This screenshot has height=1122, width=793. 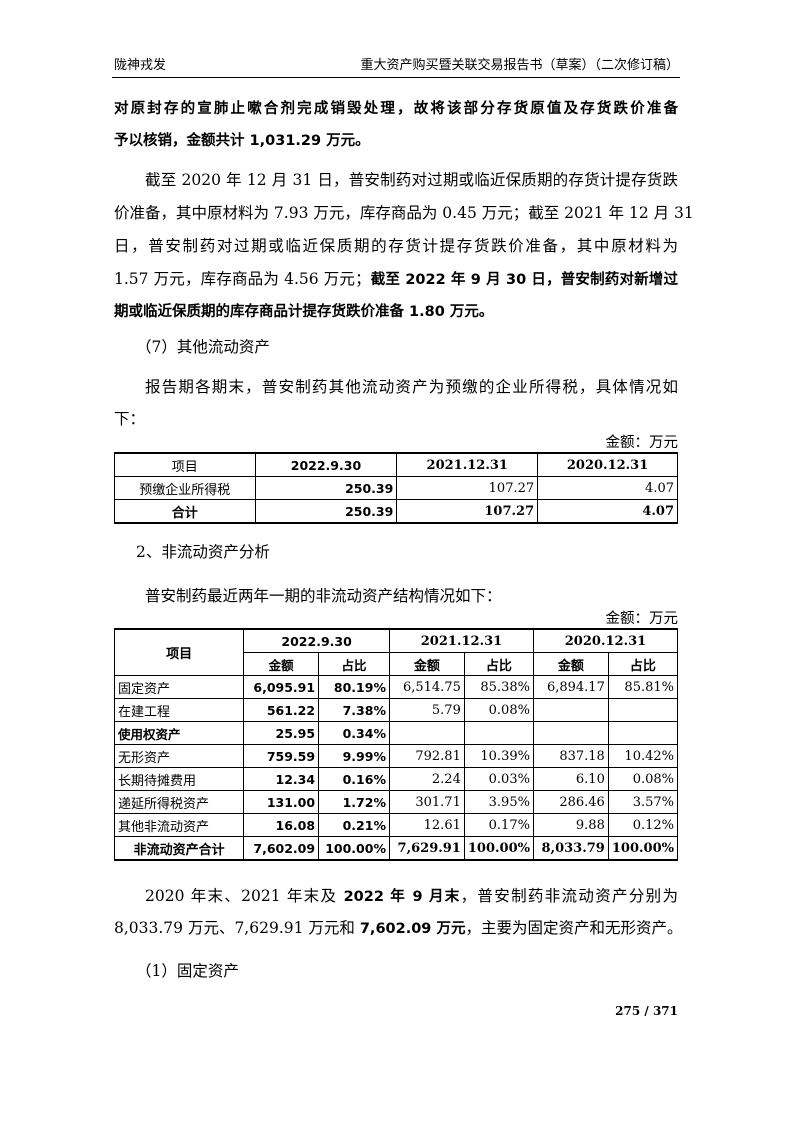 I want to click on p1-line: 对原封存的宣肺止嗽合剂完成销毁处理，故将该部分存货原值及存货跌价准备, so click(x=396, y=109).